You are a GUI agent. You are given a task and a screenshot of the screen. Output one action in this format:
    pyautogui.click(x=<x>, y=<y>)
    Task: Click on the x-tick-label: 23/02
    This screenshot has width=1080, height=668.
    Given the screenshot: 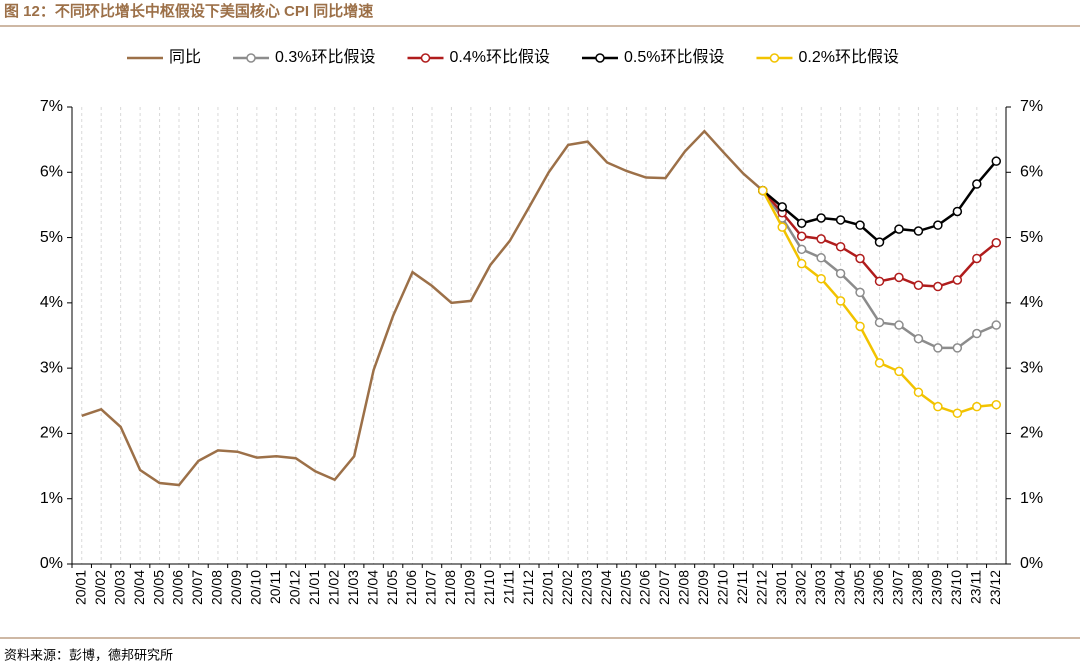 What is the action you would take?
    pyautogui.click(x=800, y=587)
    